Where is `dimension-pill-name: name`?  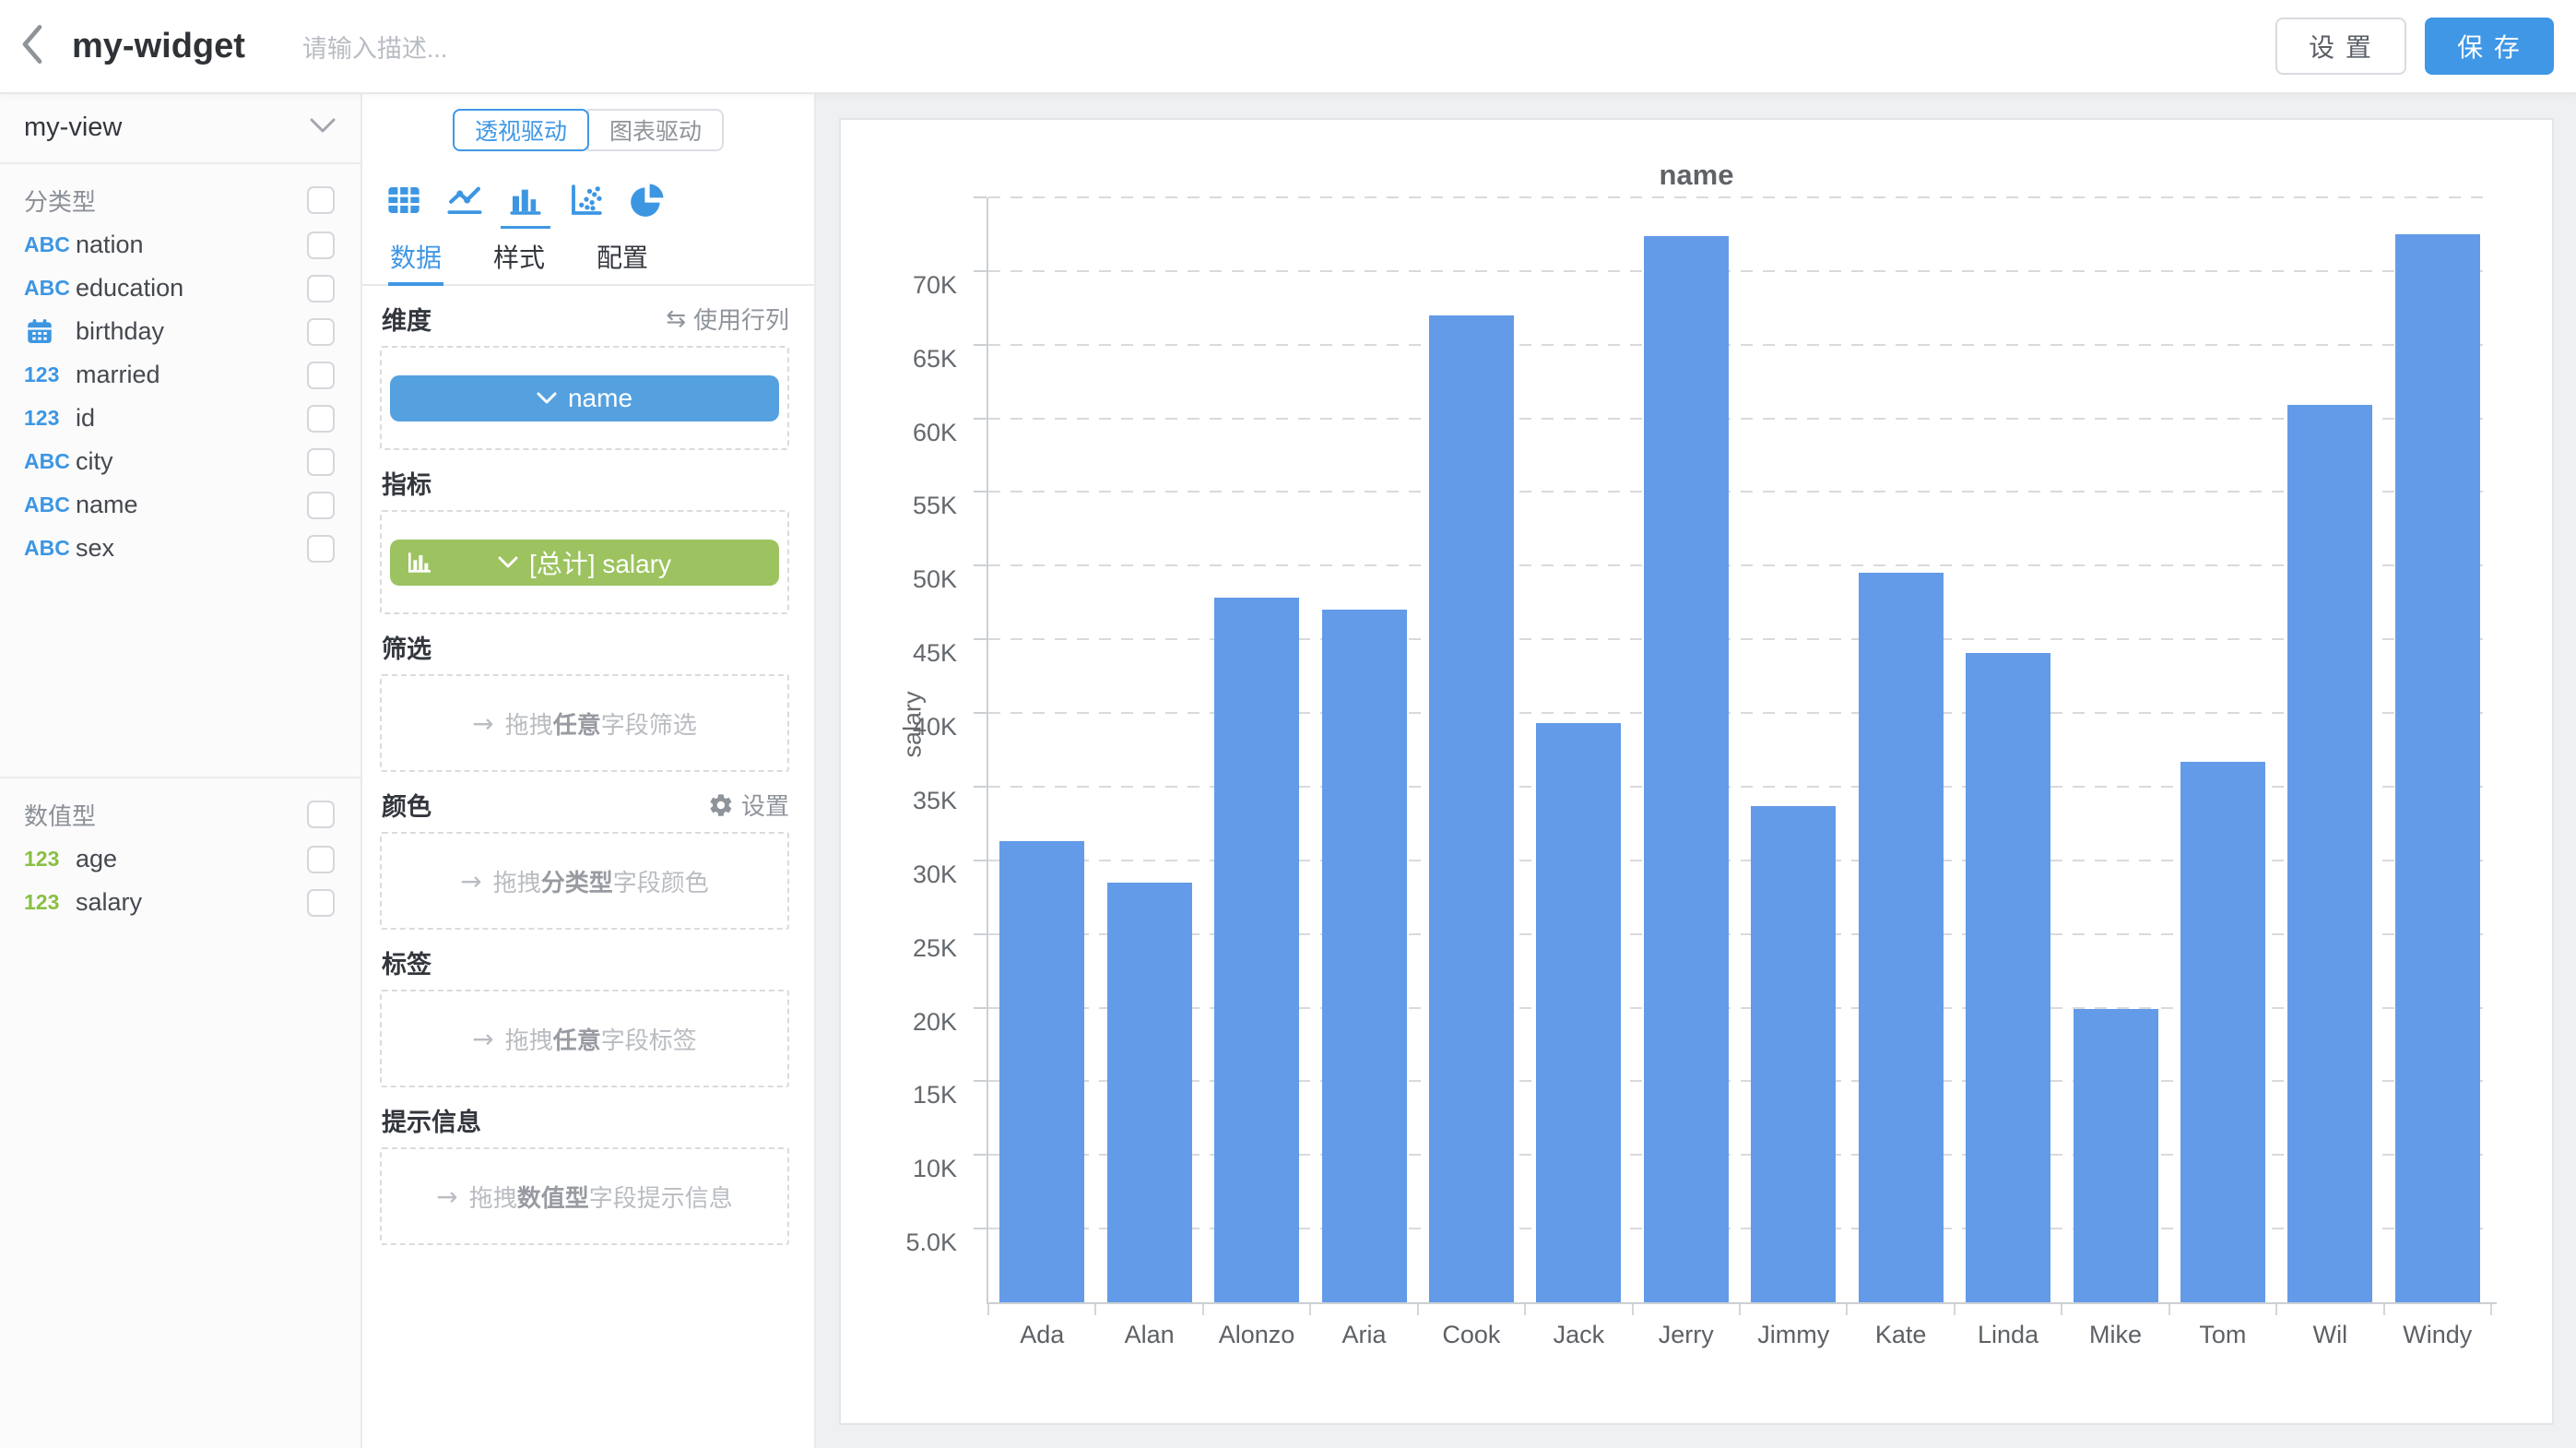 dimension-pill-name: name is located at coordinates (584, 397).